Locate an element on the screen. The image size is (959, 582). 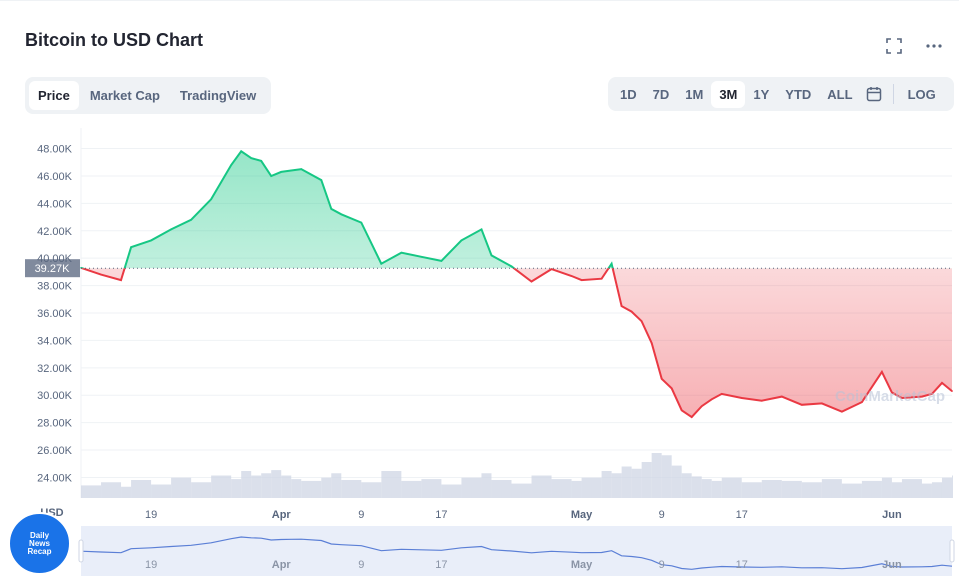
range-ytd: YTD is located at coordinates (798, 94).